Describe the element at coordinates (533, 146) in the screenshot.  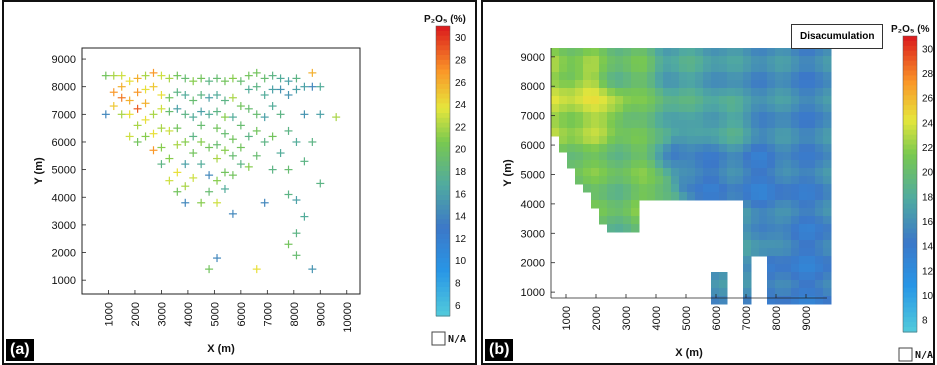
I see `y-tick-label: 6000` at that location.